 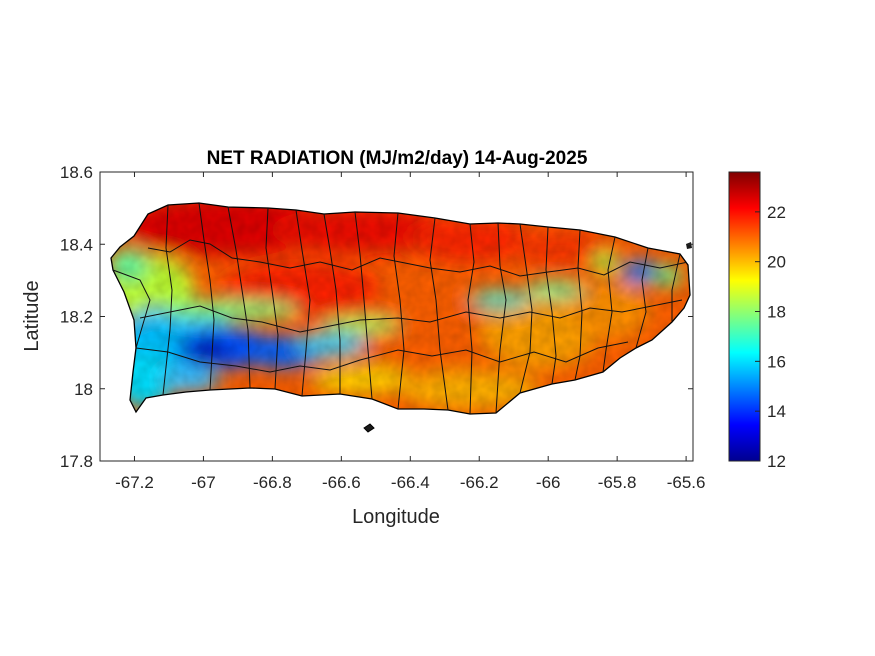 I want to click on y-tick-label: 18.2, so click(x=76, y=317).